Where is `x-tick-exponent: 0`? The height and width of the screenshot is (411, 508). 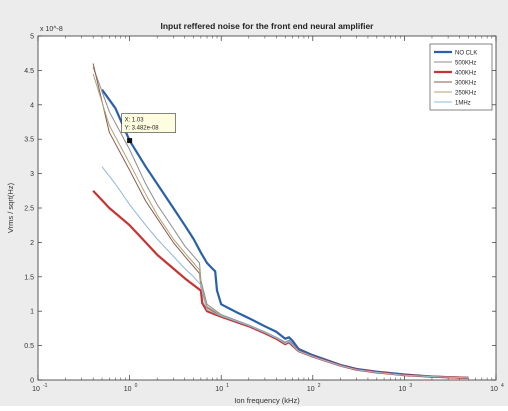 x-tick-exponent: 0 is located at coordinates (136, 386).